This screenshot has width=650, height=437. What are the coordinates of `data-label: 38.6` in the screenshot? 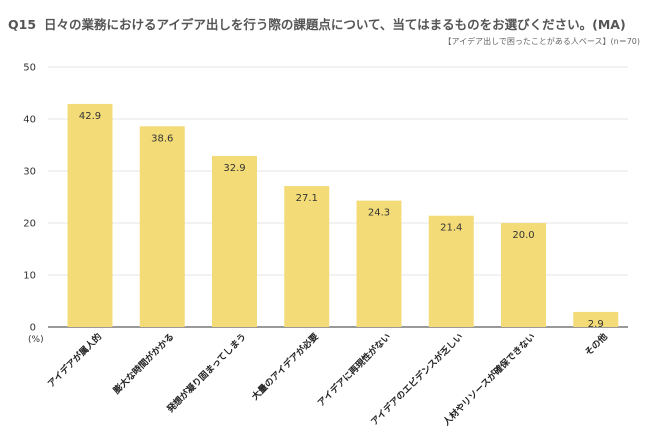 It's located at (162, 138).